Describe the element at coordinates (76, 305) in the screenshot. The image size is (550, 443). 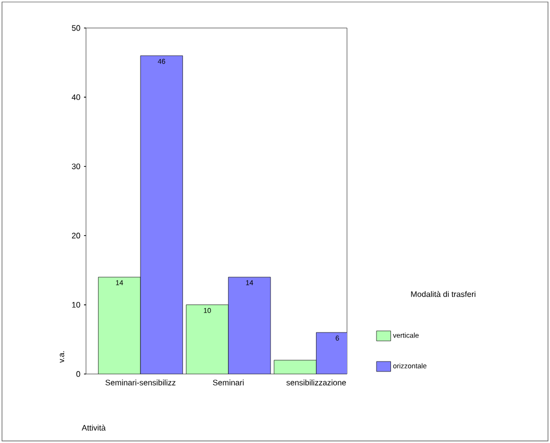
I see `y-tick-label: 10` at that location.